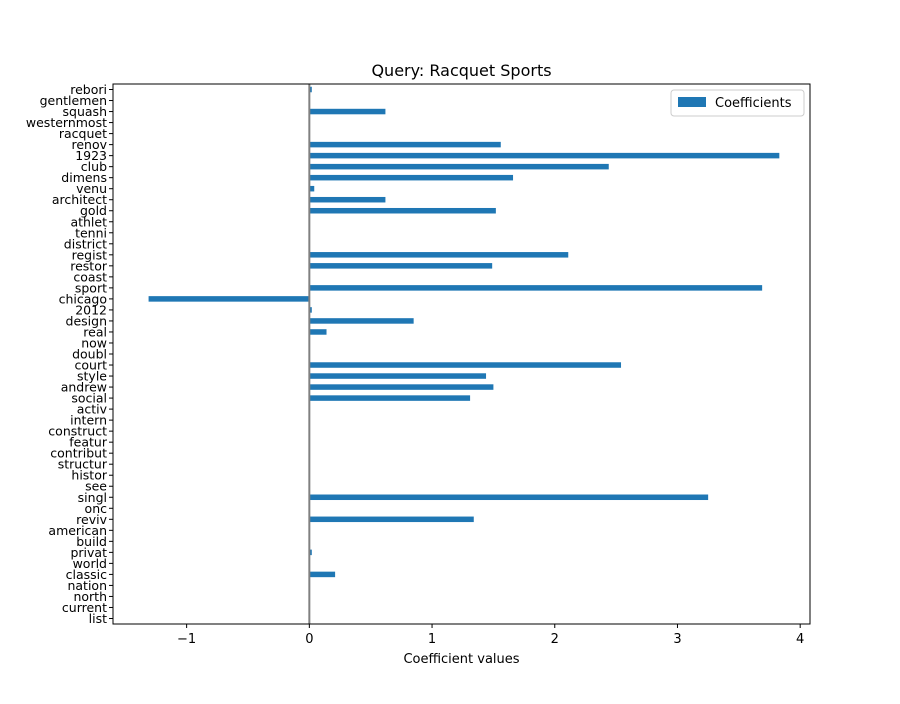 The height and width of the screenshot is (704, 900). I want to click on y-tick-label: featur, so click(88, 442).